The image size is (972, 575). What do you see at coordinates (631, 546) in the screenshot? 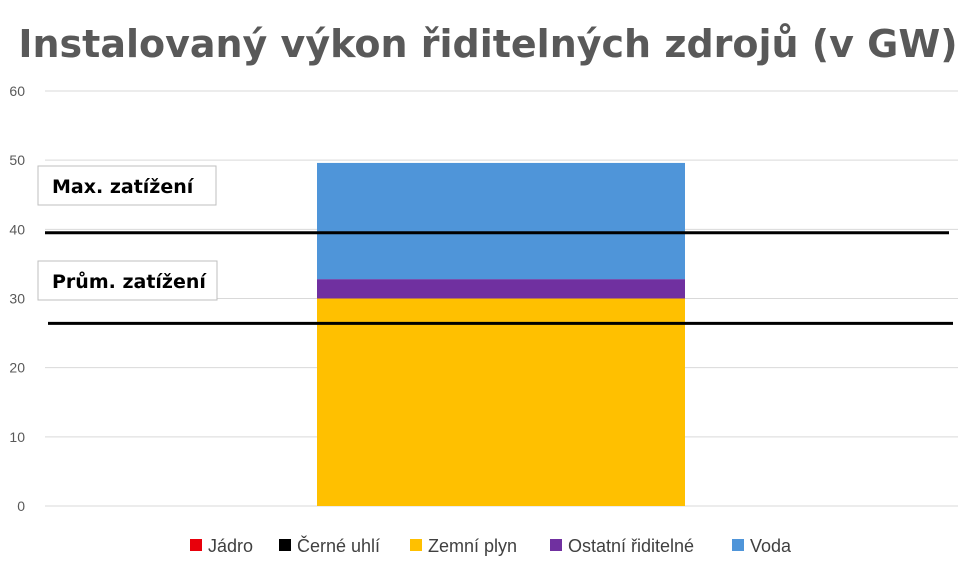
I see `legend-label: Ostatní řiditelné` at bounding box center [631, 546].